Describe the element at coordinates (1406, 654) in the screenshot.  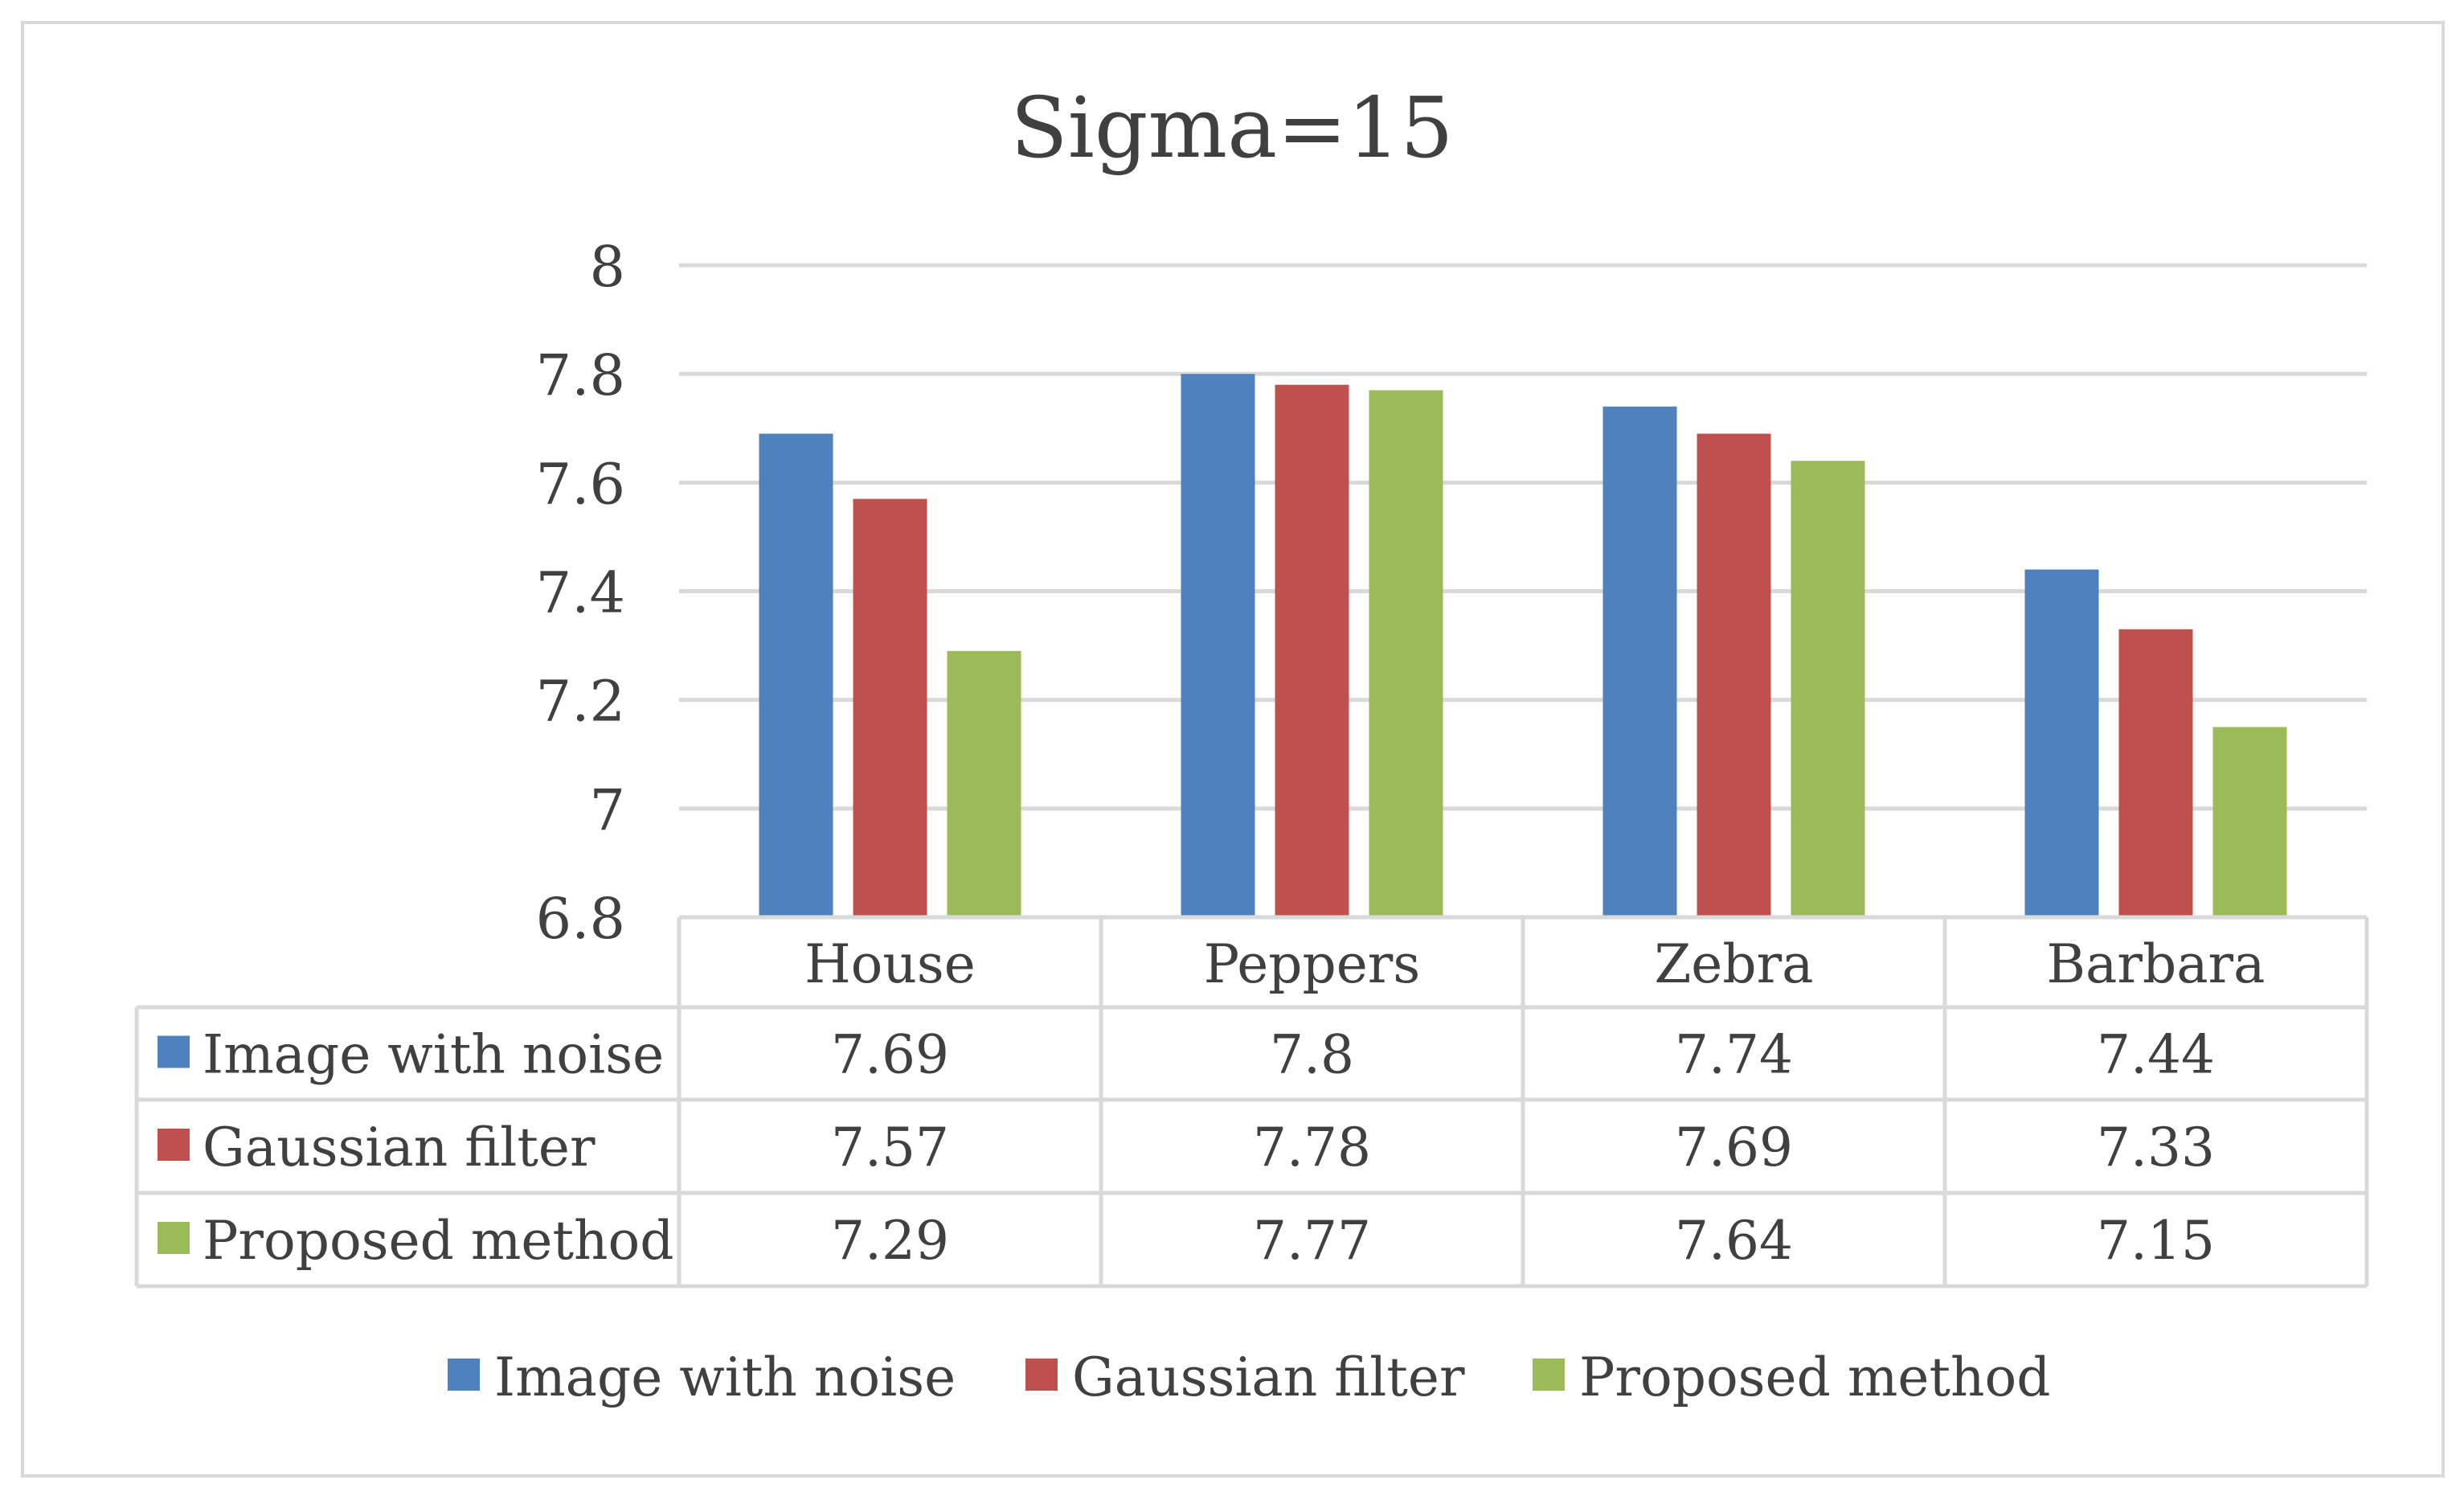
I see `bar-proposed-method-peppers` at that location.